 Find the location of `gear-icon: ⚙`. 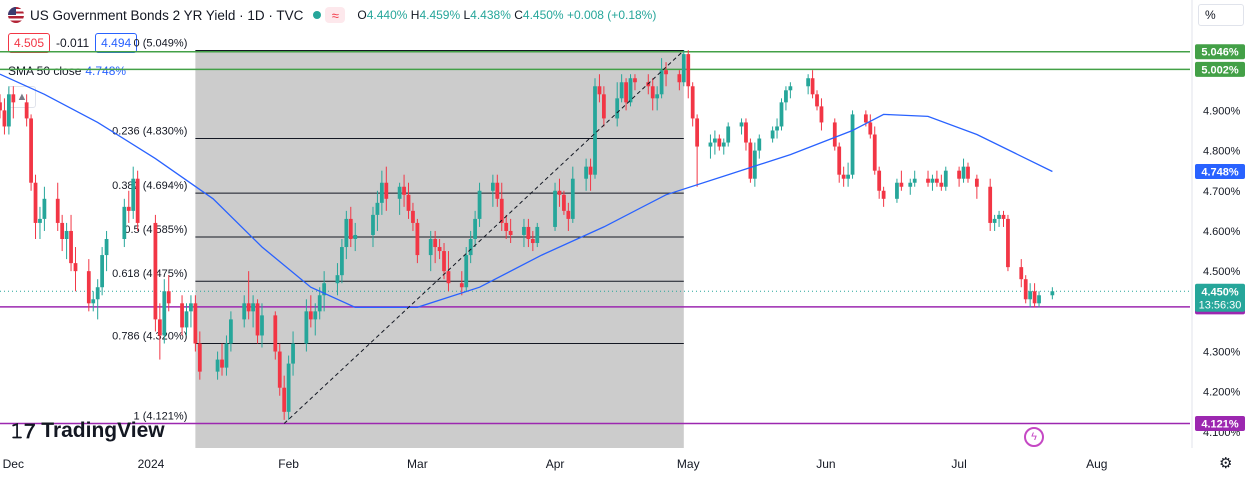

gear-icon: ⚙ is located at coordinates (1226, 463).